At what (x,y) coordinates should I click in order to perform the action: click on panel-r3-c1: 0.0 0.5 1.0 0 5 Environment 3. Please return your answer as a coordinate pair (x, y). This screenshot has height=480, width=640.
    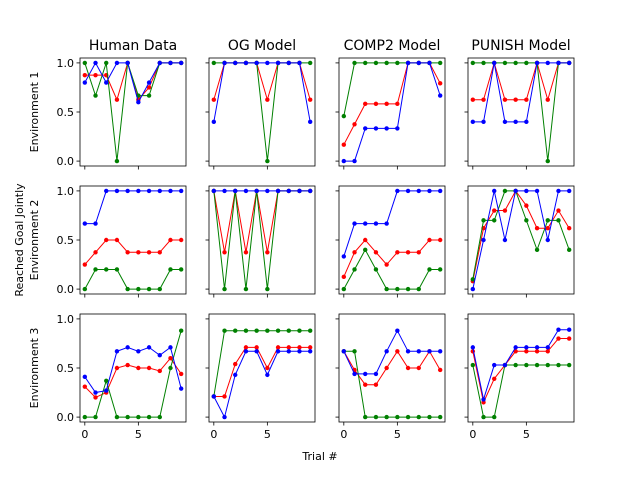
    Looking at the image, I should click on (107, 377).